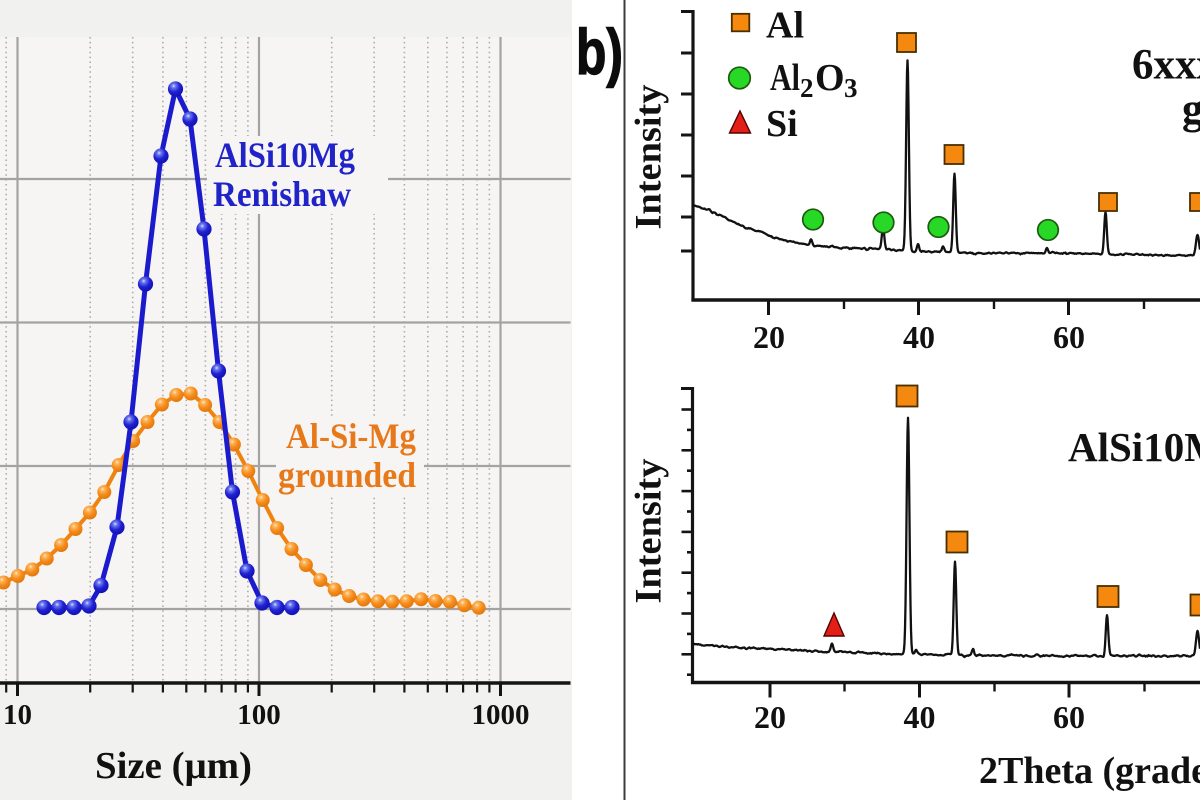 The height and width of the screenshot is (800, 1200). I want to click on svg-text: 2, so click(807, 88).